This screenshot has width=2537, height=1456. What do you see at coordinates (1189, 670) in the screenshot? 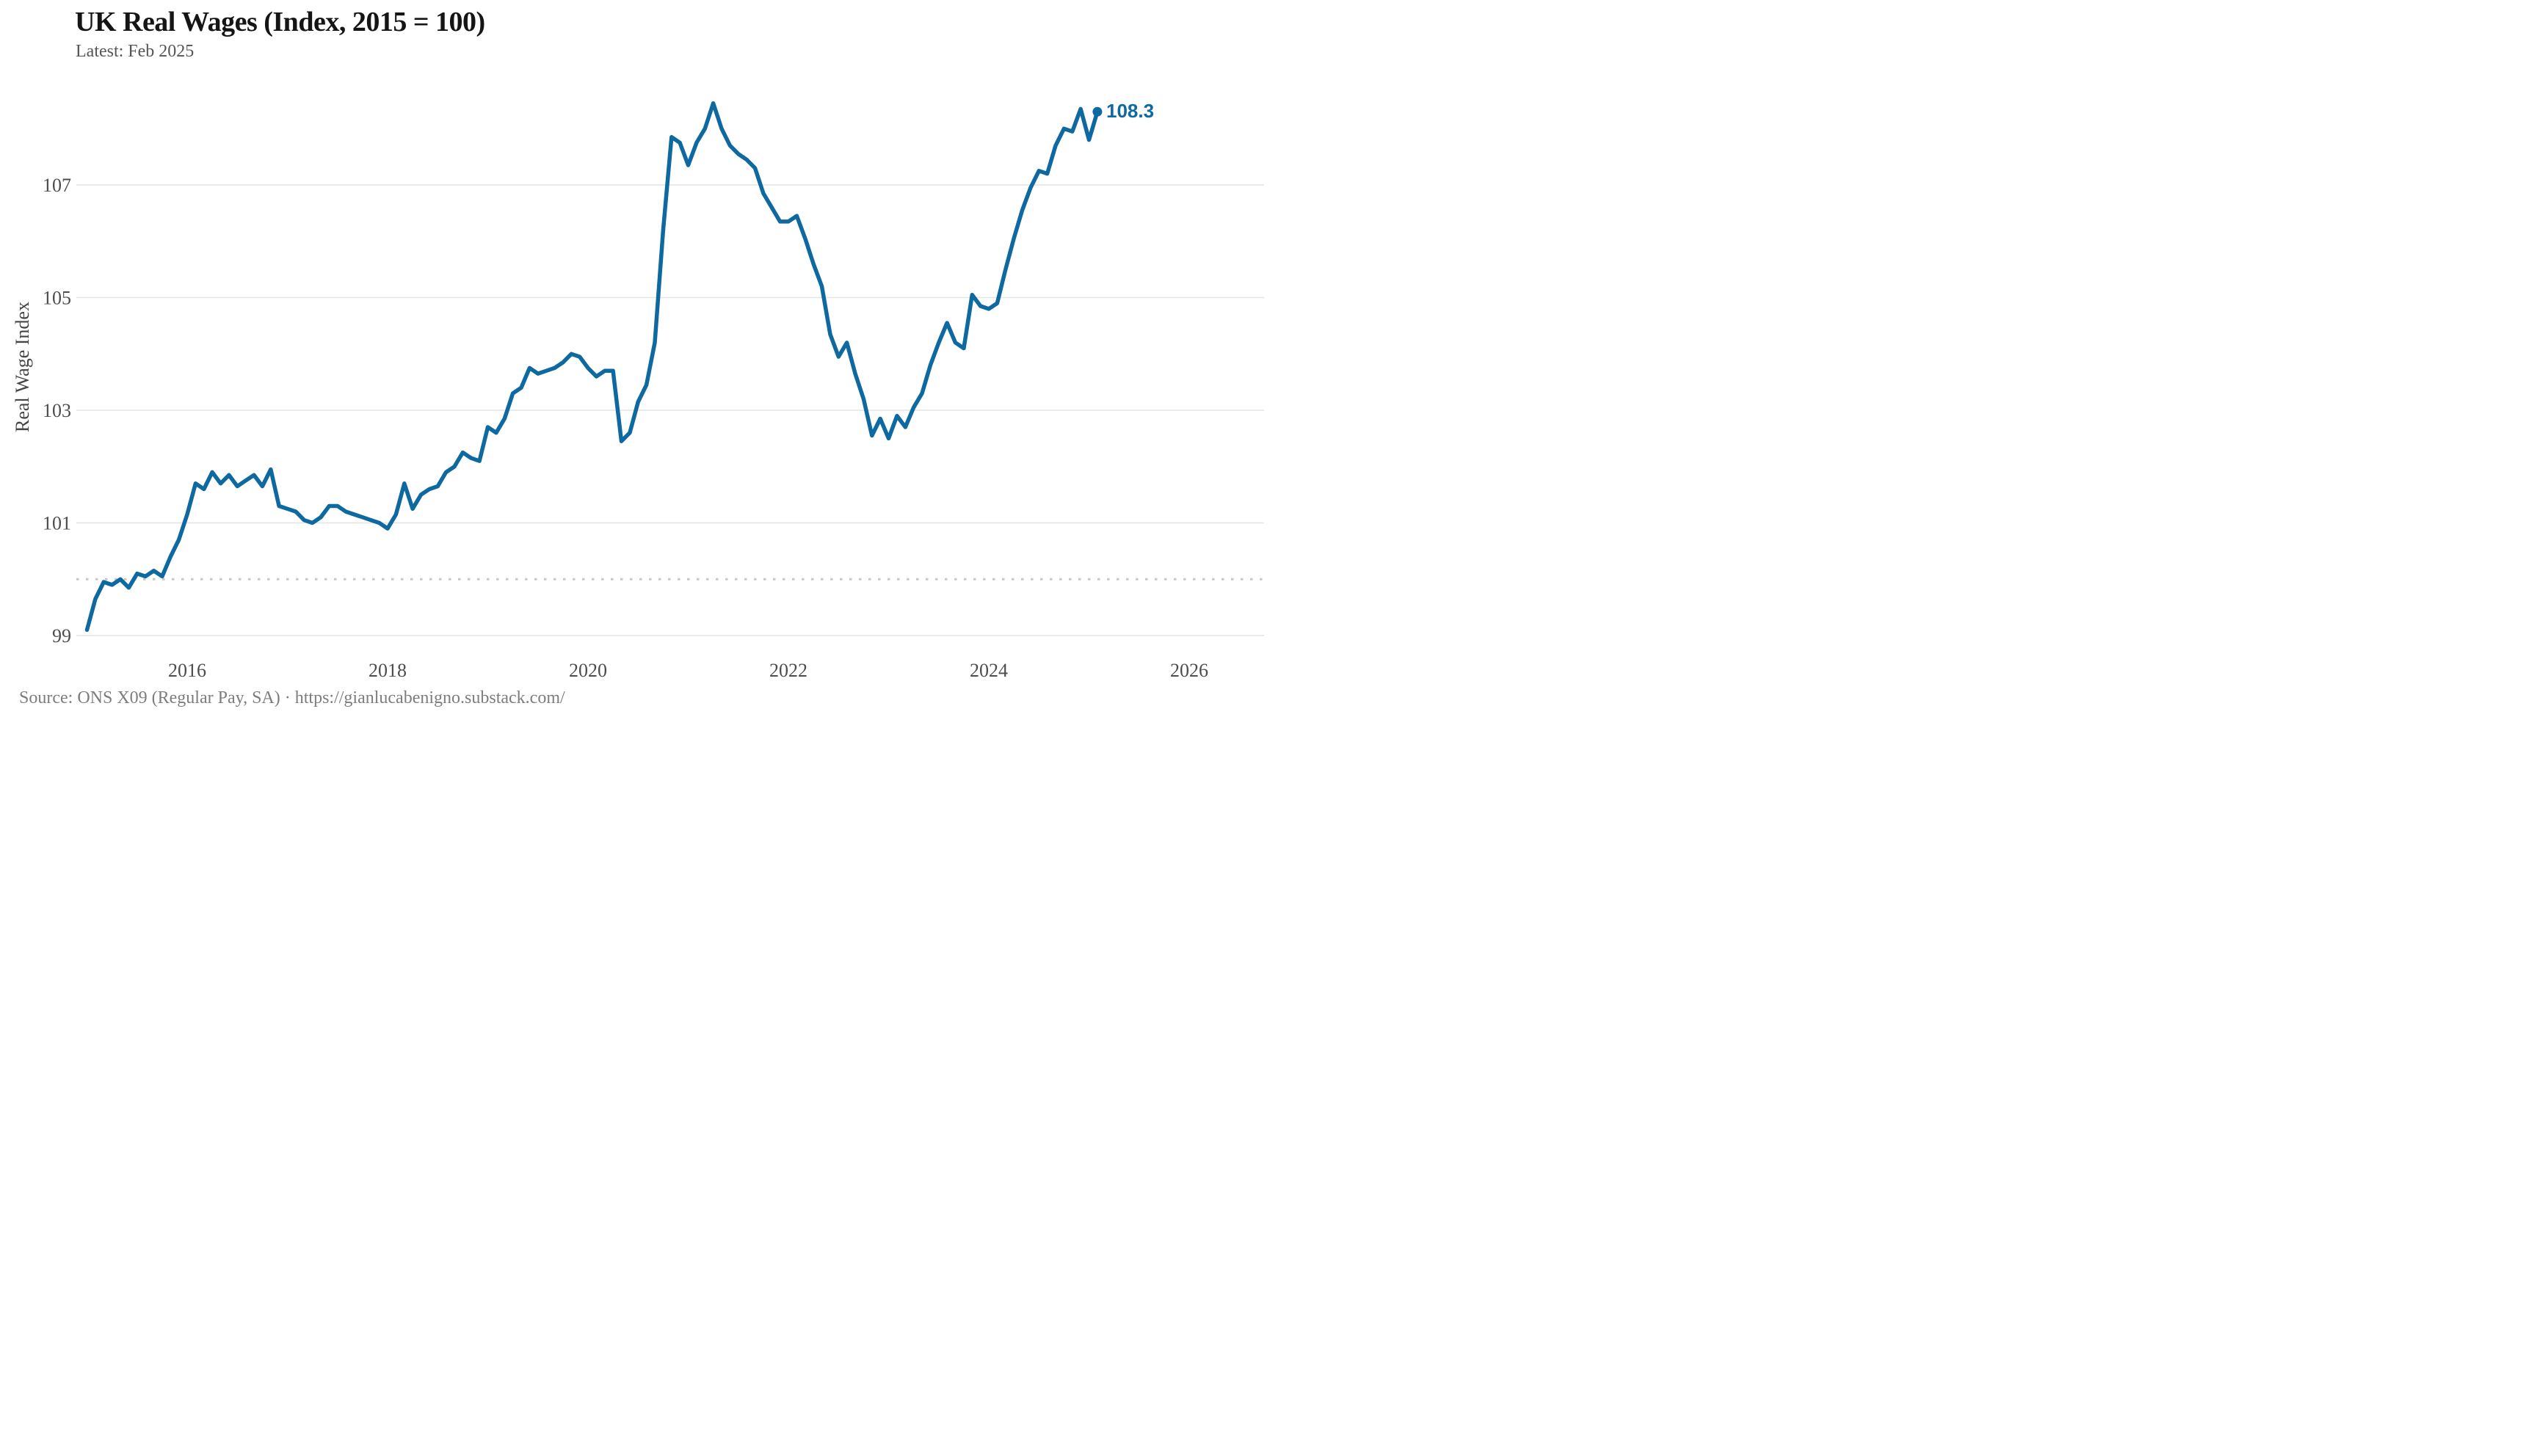
I see `x-tick-label-2026: 2026` at bounding box center [1189, 670].